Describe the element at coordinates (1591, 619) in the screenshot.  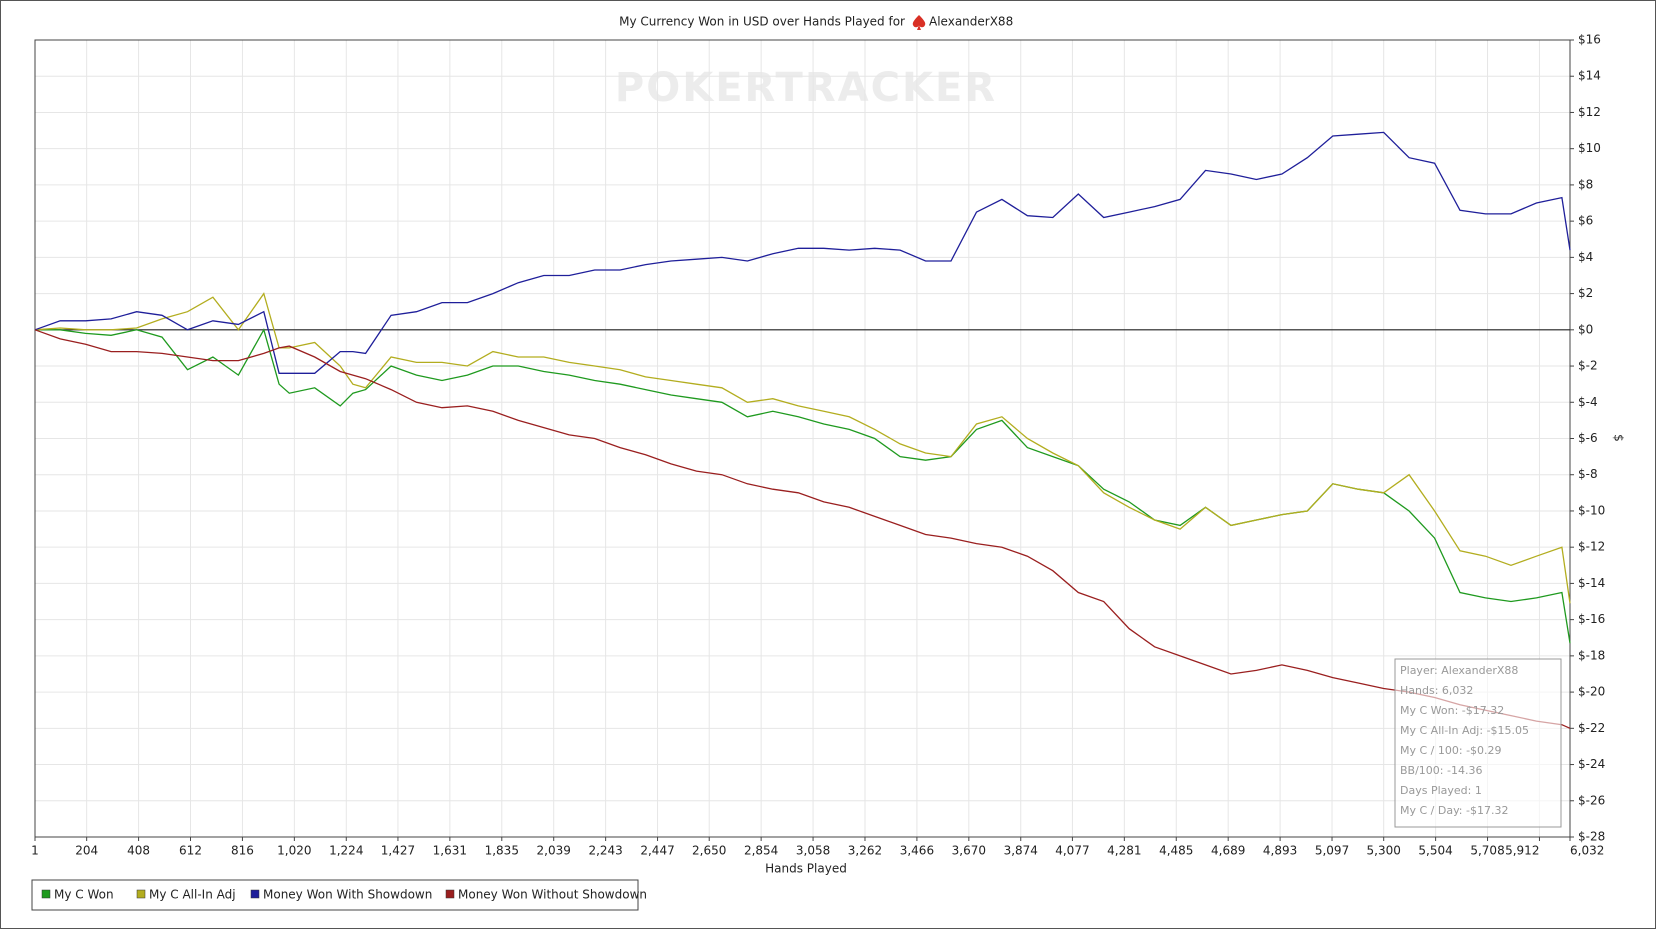
I see `y-tick-label: $-16` at that location.